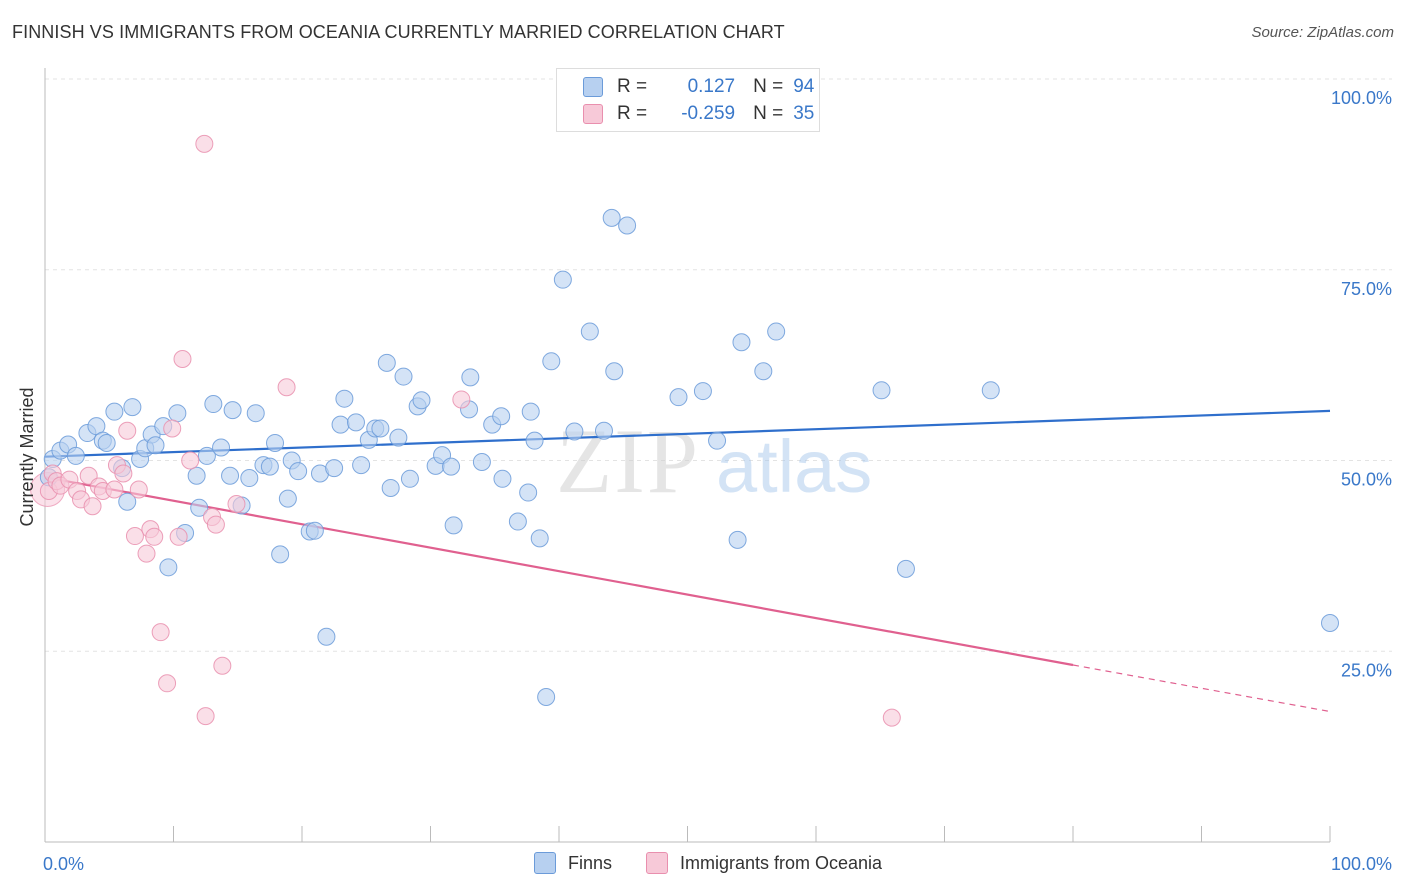  Describe the element at coordinates (711, 86) in the screenshot. I see `r-value: 0.127` at that location.